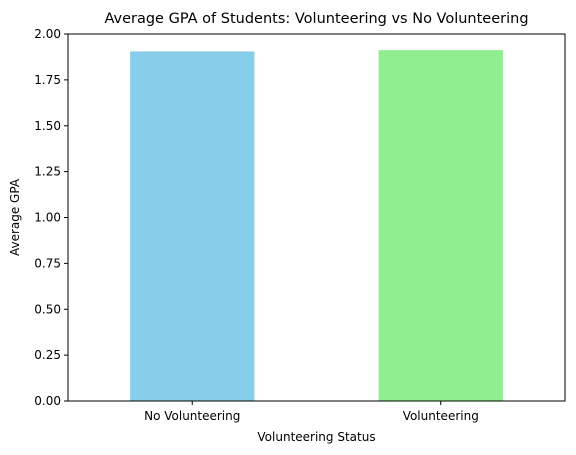 The height and width of the screenshot is (455, 576). I want to click on x-tick-label: No Volunteering, so click(192, 416).